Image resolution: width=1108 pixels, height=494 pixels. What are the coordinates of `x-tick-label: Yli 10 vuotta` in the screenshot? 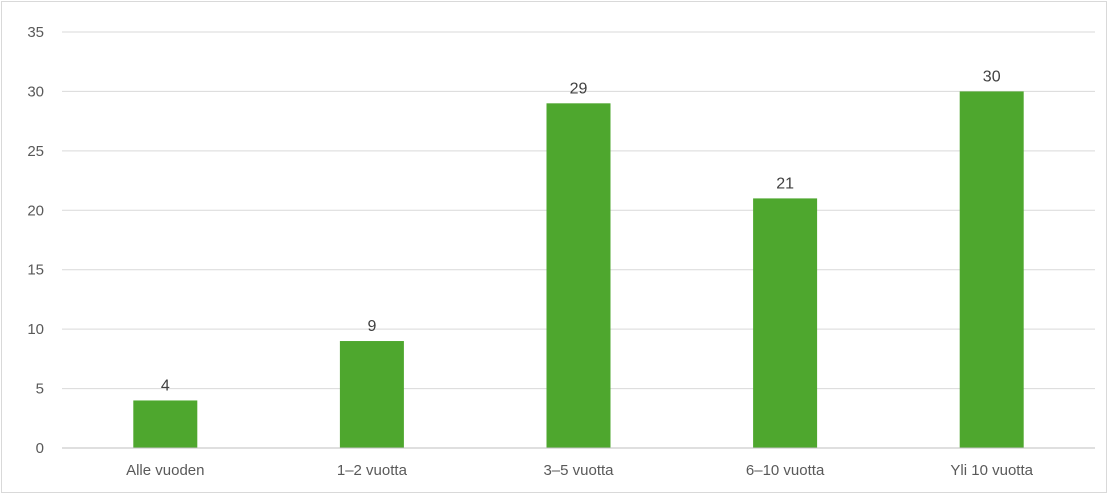 It's located at (991, 470).